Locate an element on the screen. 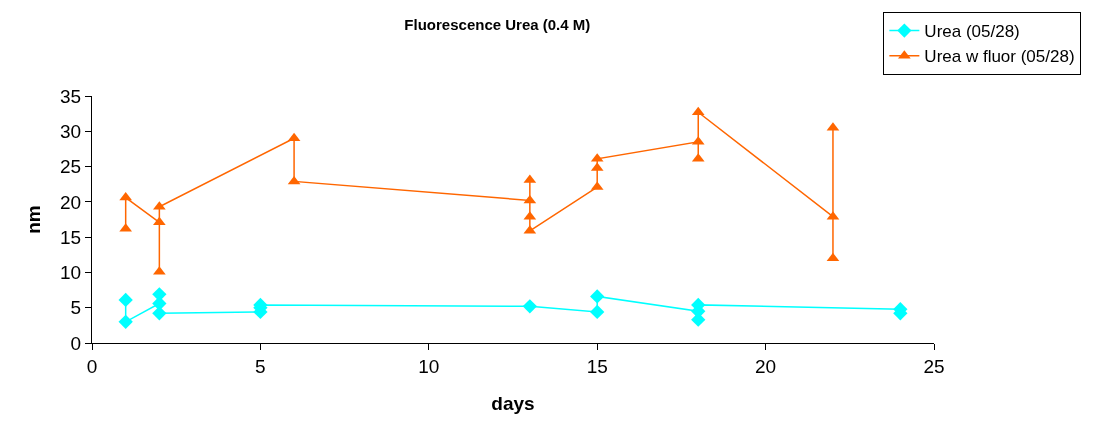 The height and width of the screenshot is (437, 1093). y-tick-label: 20 is located at coordinates (71, 202).